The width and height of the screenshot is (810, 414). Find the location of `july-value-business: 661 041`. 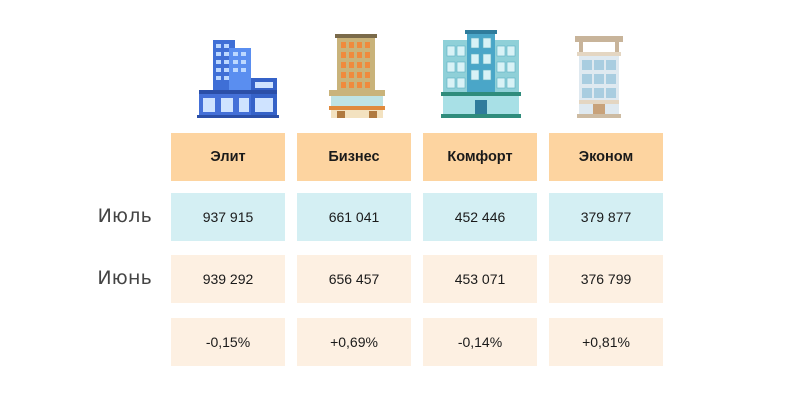

july-value-business: 661 041 is located at coordinates (354, 217).